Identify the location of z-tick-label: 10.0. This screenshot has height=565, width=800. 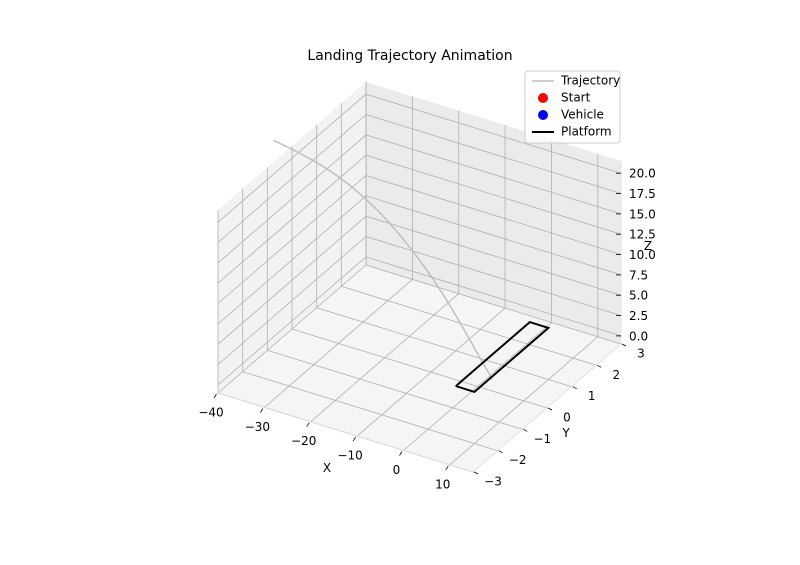
(642, 255).